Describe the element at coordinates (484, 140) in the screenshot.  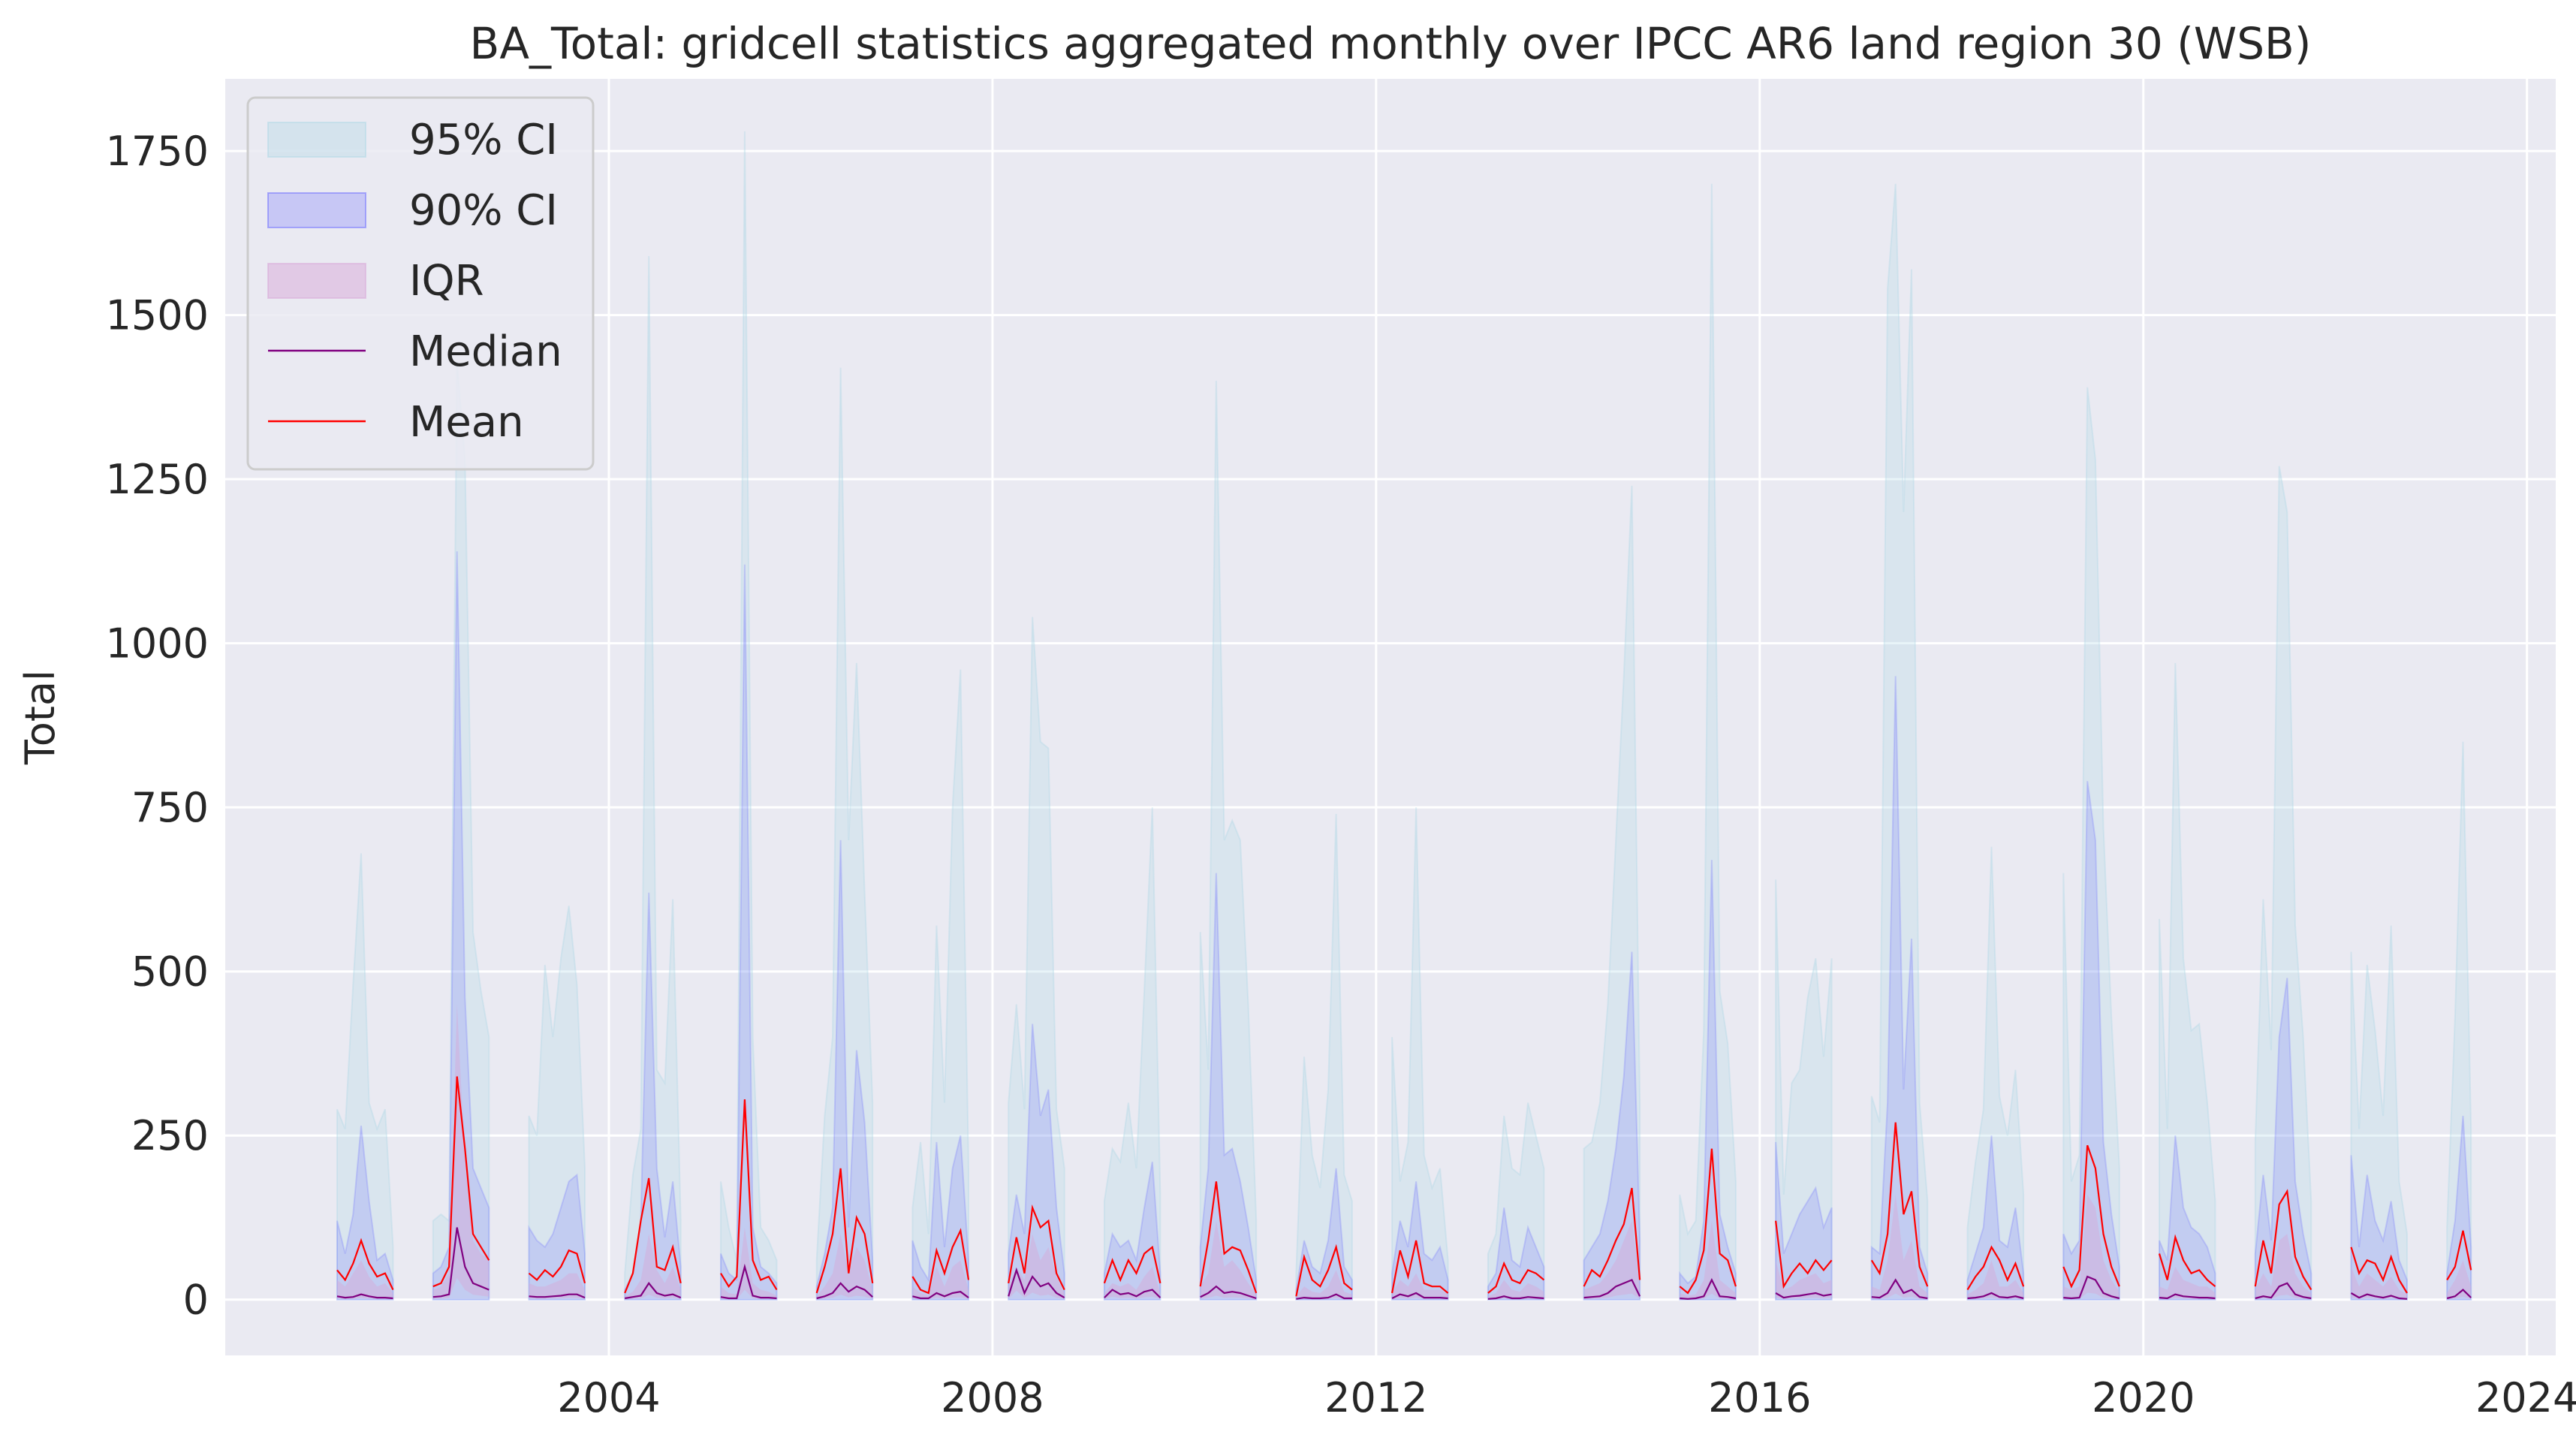
I see `legend-ci95-label: 95% CI` at that location.